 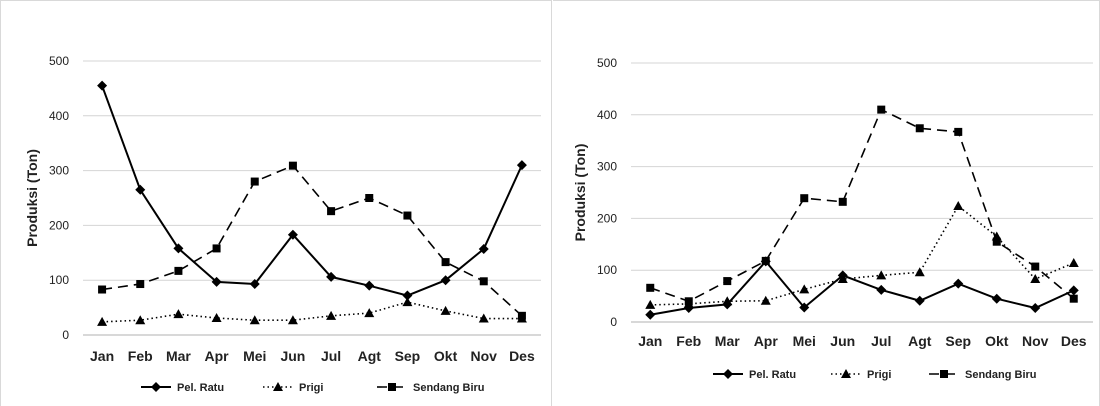 What do you see at coordinates (879, 375) in the screenshot?
I see `legend-label-prigi: Prigi` at bounding box center [879, 375].